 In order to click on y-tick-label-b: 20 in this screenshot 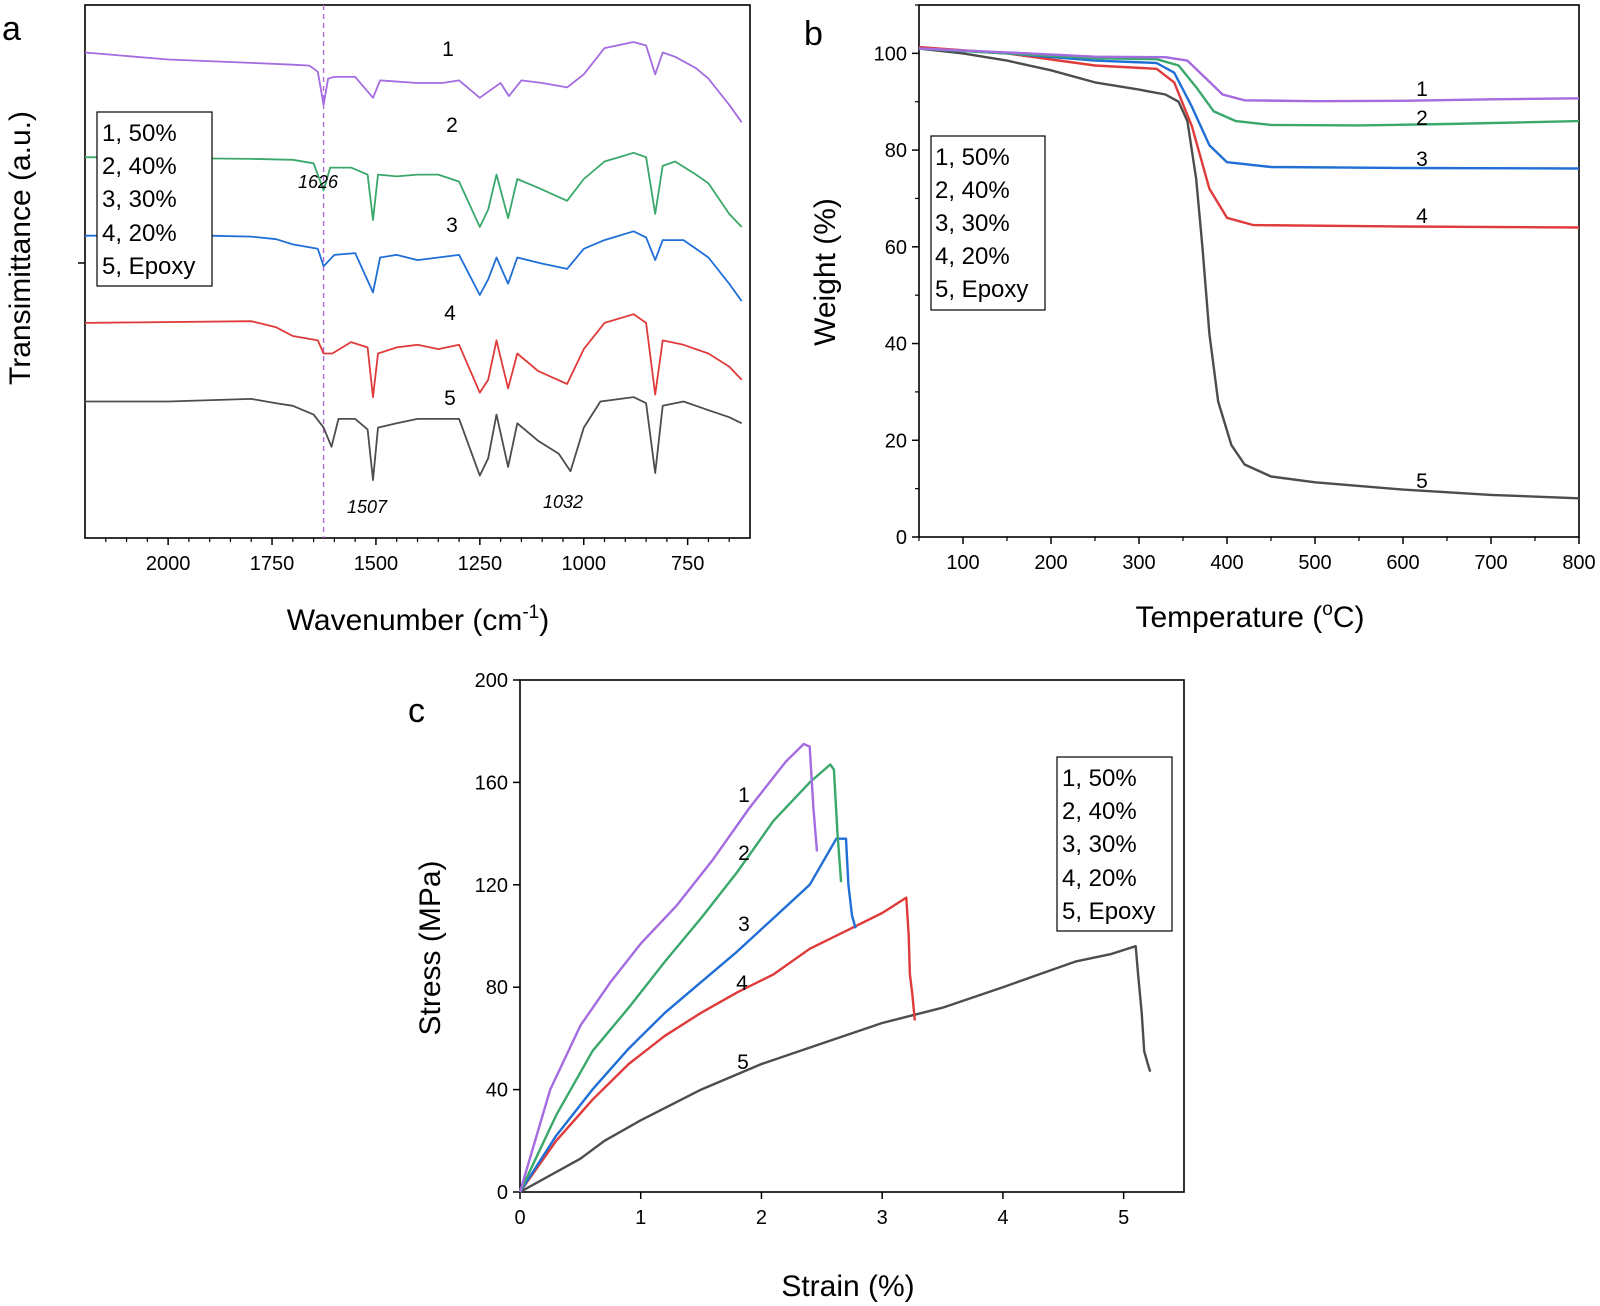, I will do `click(896, 441)`.